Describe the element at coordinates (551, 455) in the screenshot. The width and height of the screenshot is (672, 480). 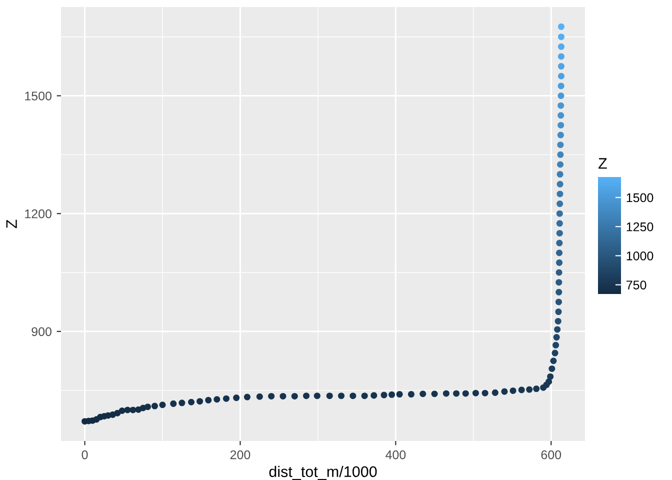
I see `x-tick-label: 600` at that location.